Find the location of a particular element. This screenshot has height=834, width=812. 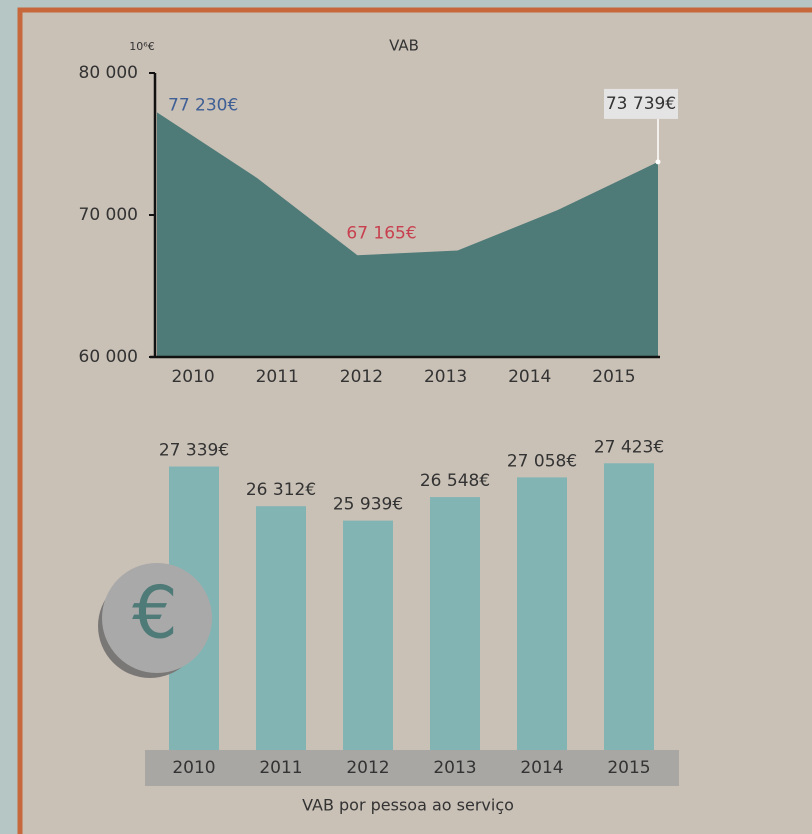

data-label: 73 739€ is located at coordinates (641, 104).